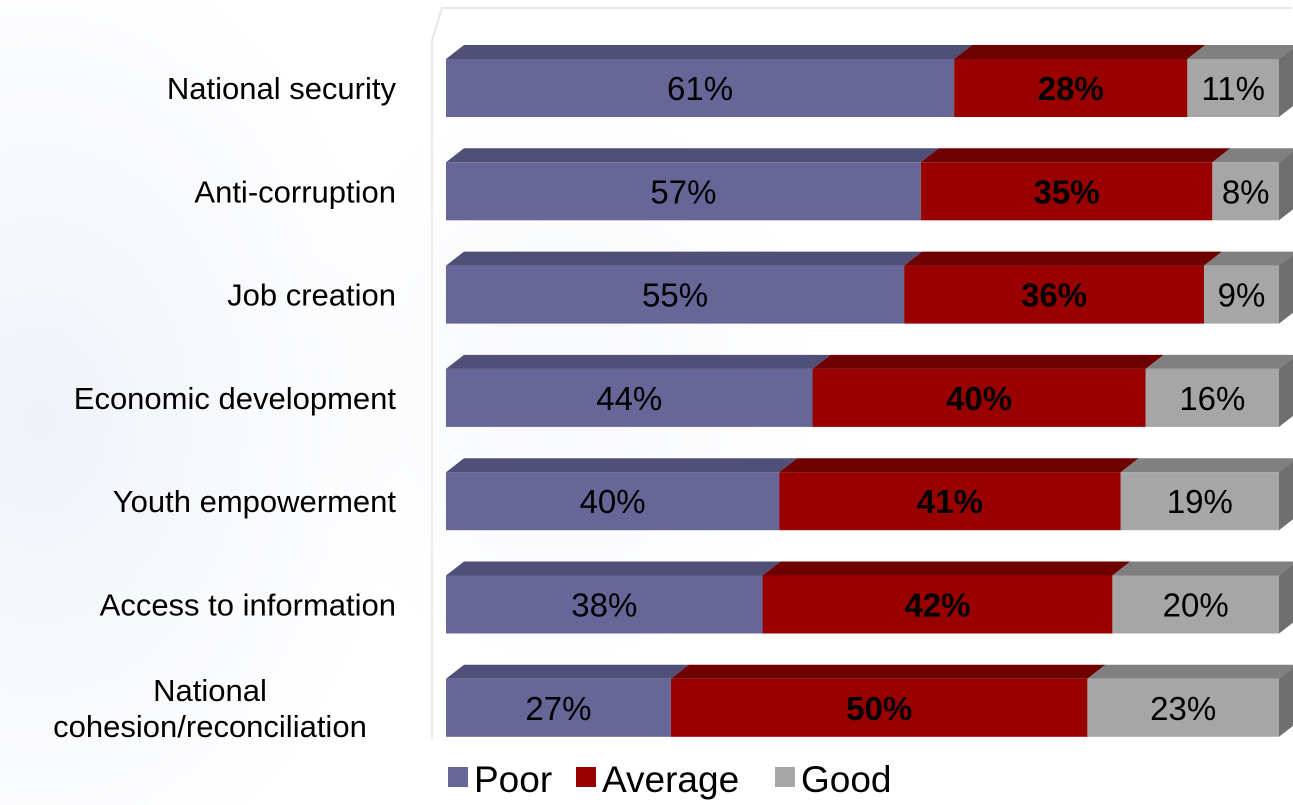  Describe the element at coordinates (846, 779) in the screenshot. I see `legend-label-good: Good` at that location.